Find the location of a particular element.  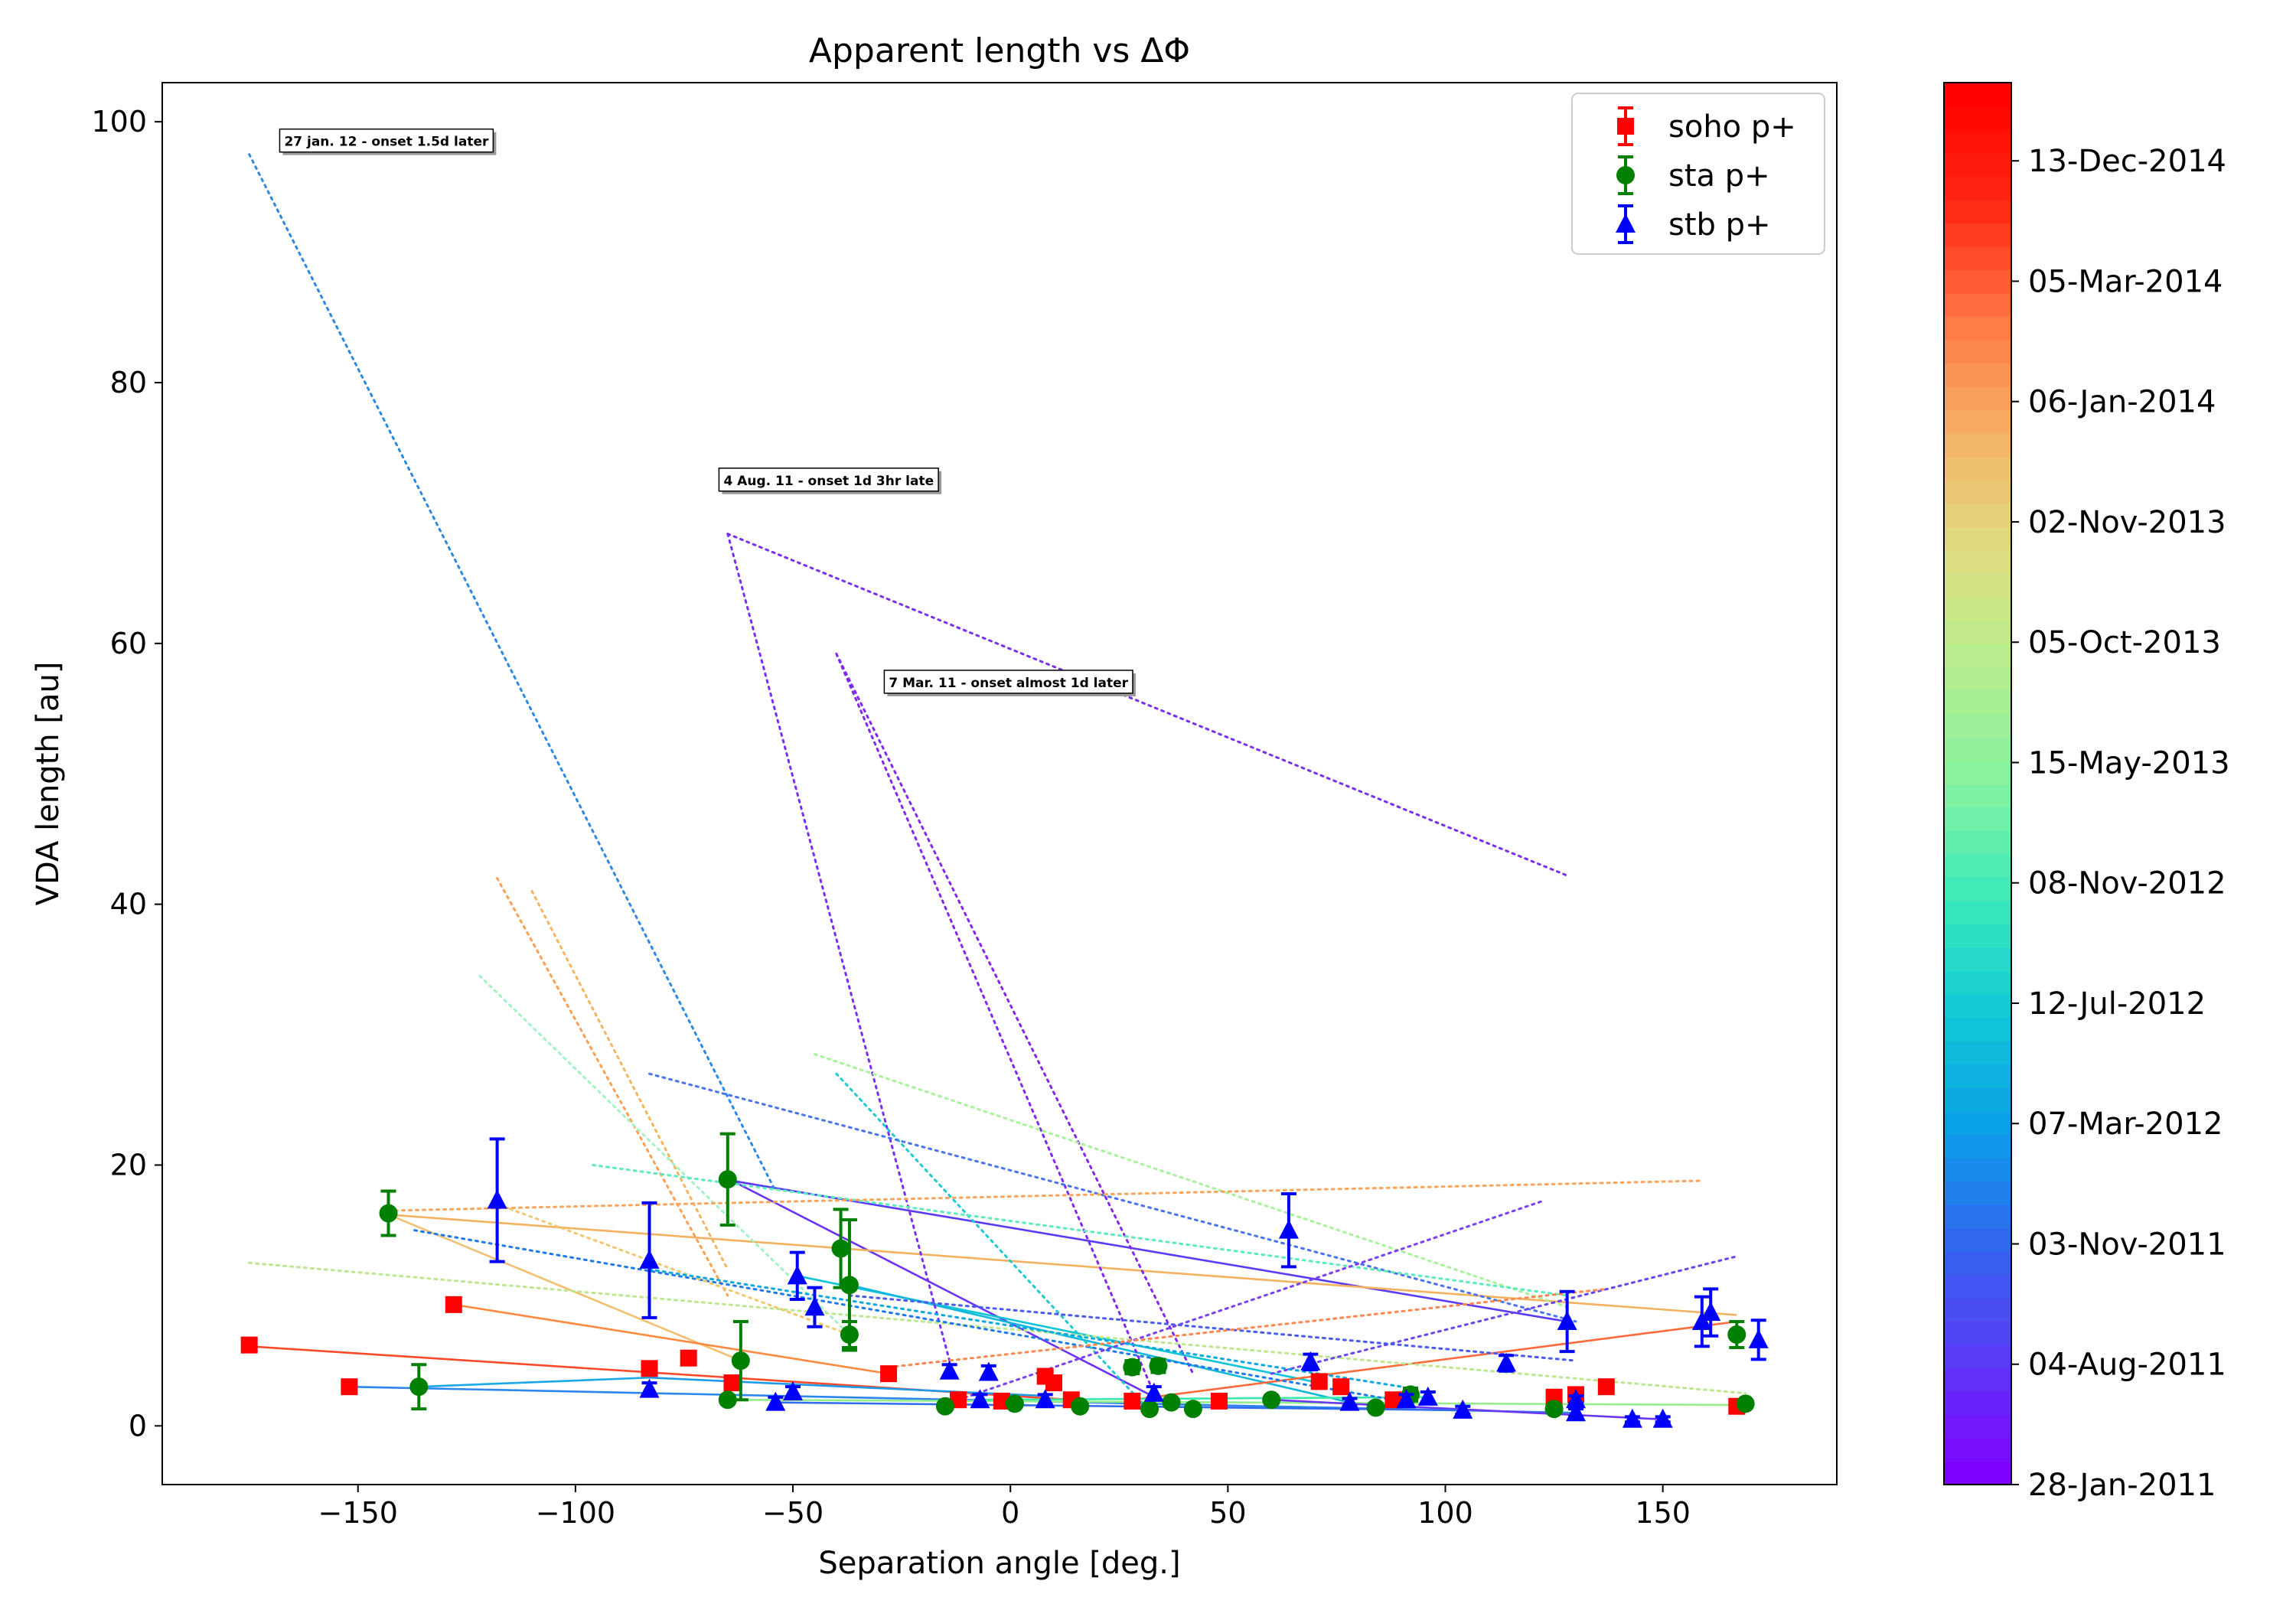

chart-title: Apparent length vs ΔΦ is located at coordinates (999, 50).